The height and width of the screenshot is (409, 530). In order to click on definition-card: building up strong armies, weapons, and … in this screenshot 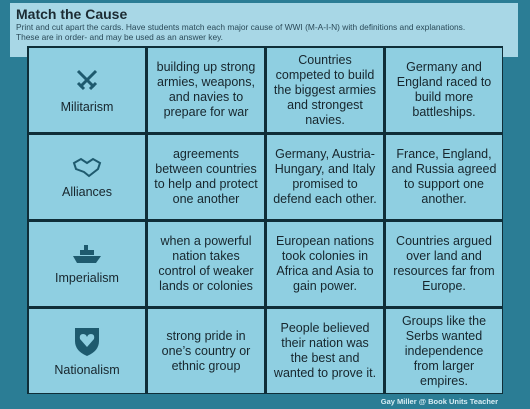, I will do `click(206, 90)`.